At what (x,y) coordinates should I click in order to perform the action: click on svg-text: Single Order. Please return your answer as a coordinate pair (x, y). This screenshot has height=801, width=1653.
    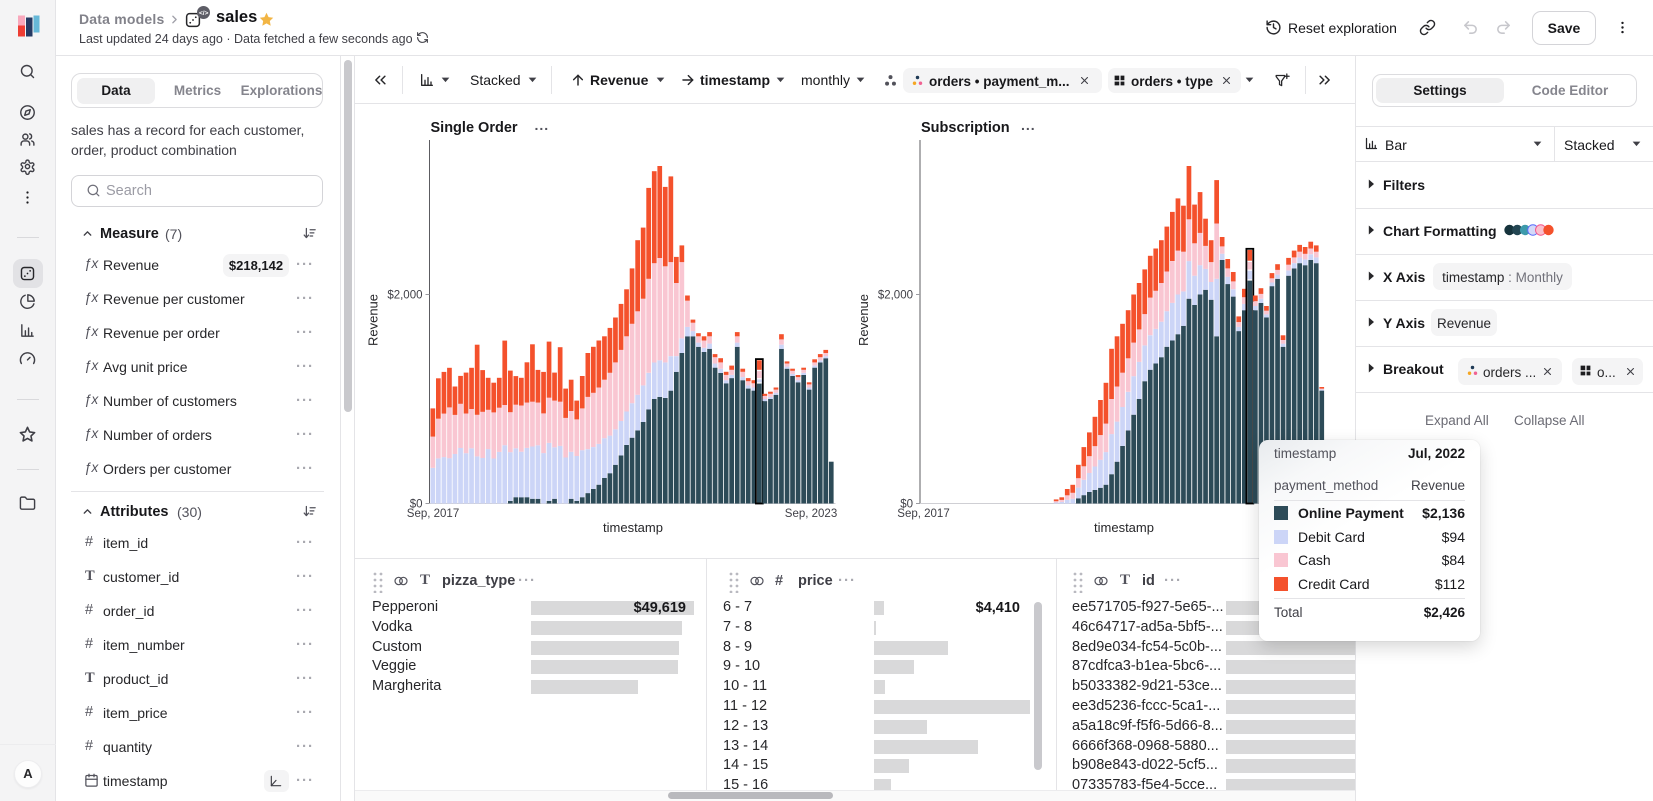
    Looking at the image, I should click on (474, 128).